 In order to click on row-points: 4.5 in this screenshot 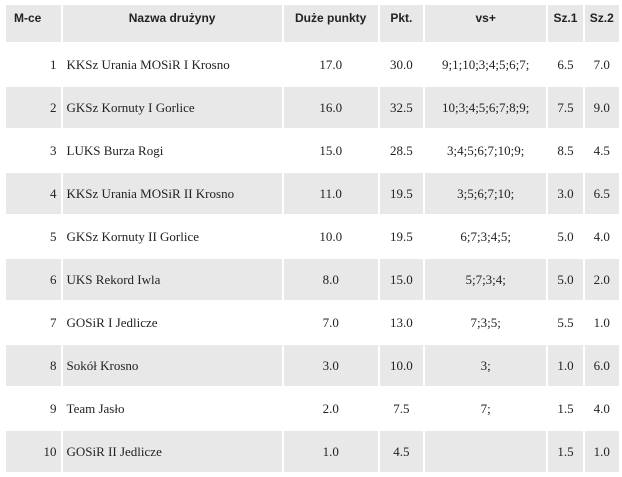, I will do `click(401, 451)`.